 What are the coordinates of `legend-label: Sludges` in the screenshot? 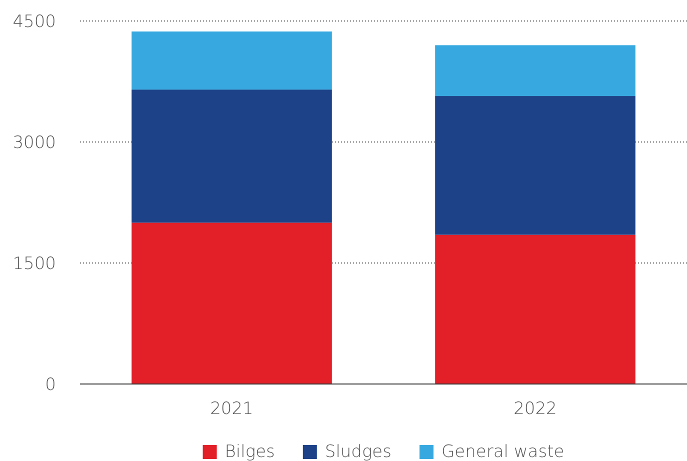 It's located at (358, 451).